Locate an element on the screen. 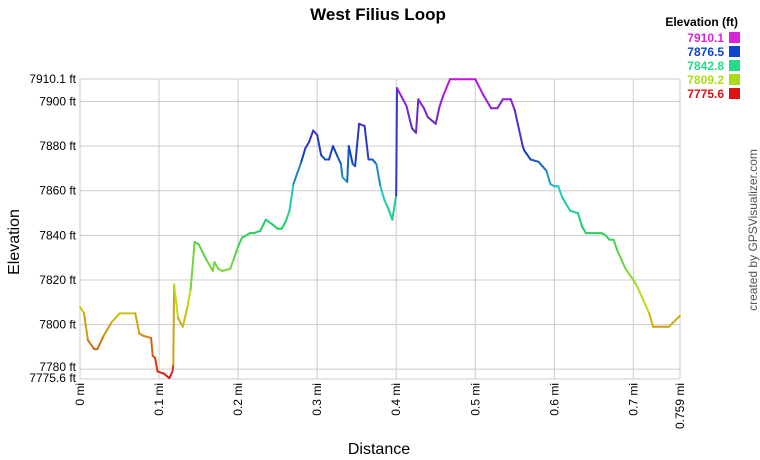 The image size is (760, 460). x-axis-title: Distance is located at coordinates (379, 449).